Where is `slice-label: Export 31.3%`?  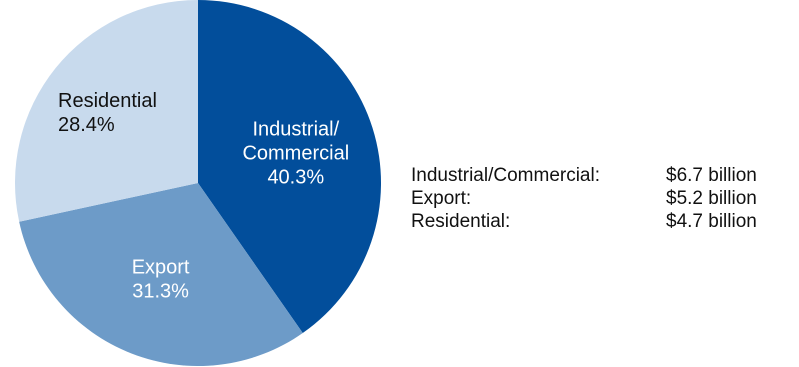 slice-label: Export 31.3% is located at coordinates (161, 279).